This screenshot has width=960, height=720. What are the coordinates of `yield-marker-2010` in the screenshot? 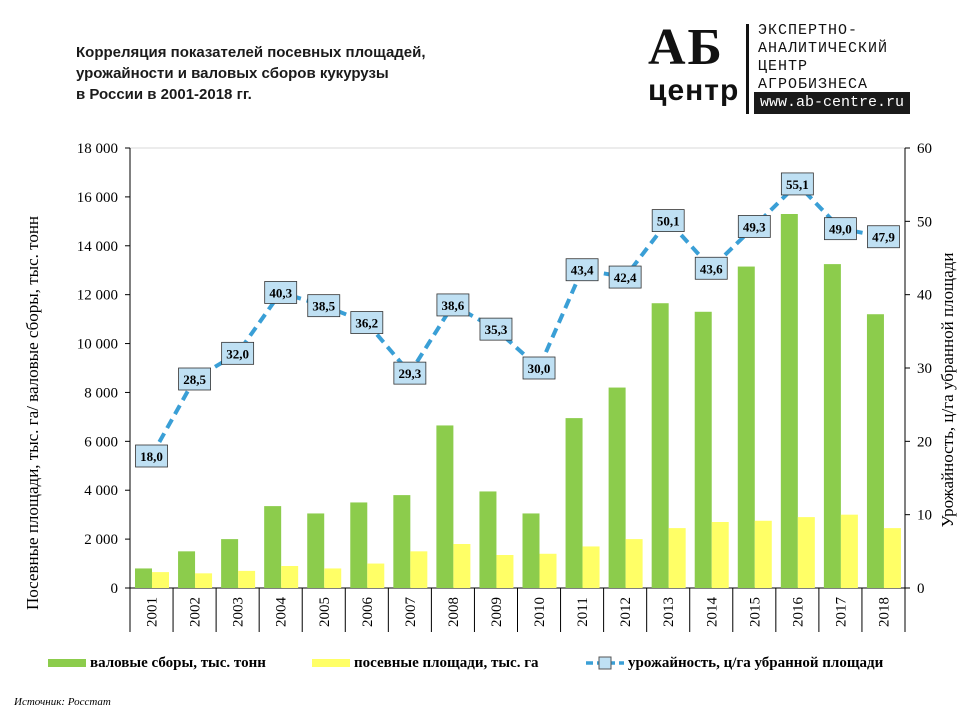 It's located at (539, 368).